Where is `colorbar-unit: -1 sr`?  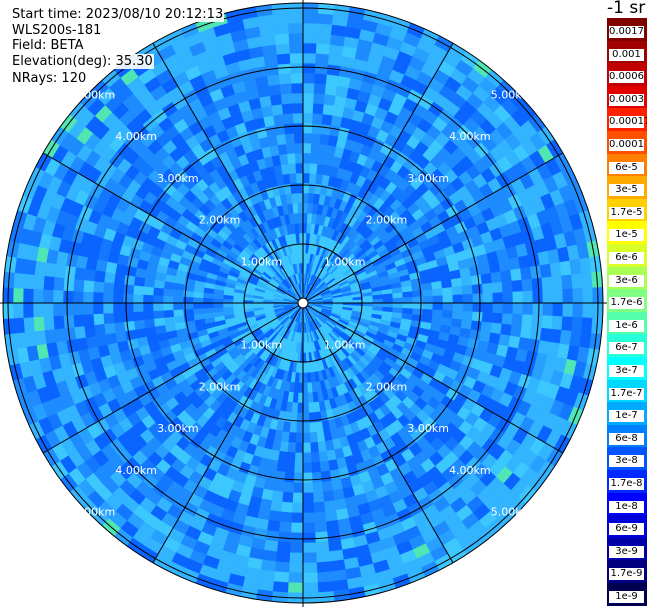 colorbar-unit: -1 sr is located at coordinates (626, 9).